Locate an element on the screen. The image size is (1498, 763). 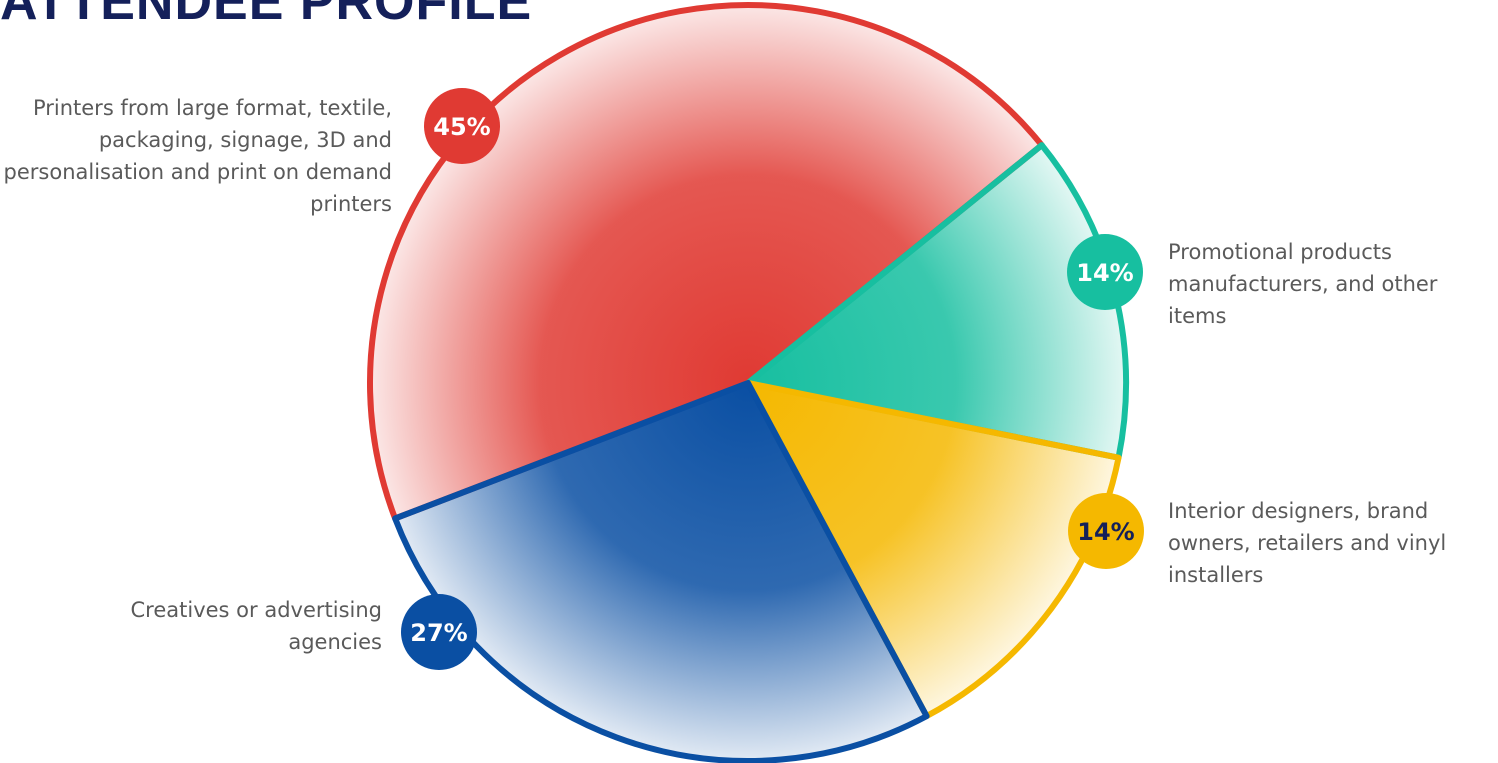
chart-title: ATTENDEE PROFILE is located at coordinates (266, 15).